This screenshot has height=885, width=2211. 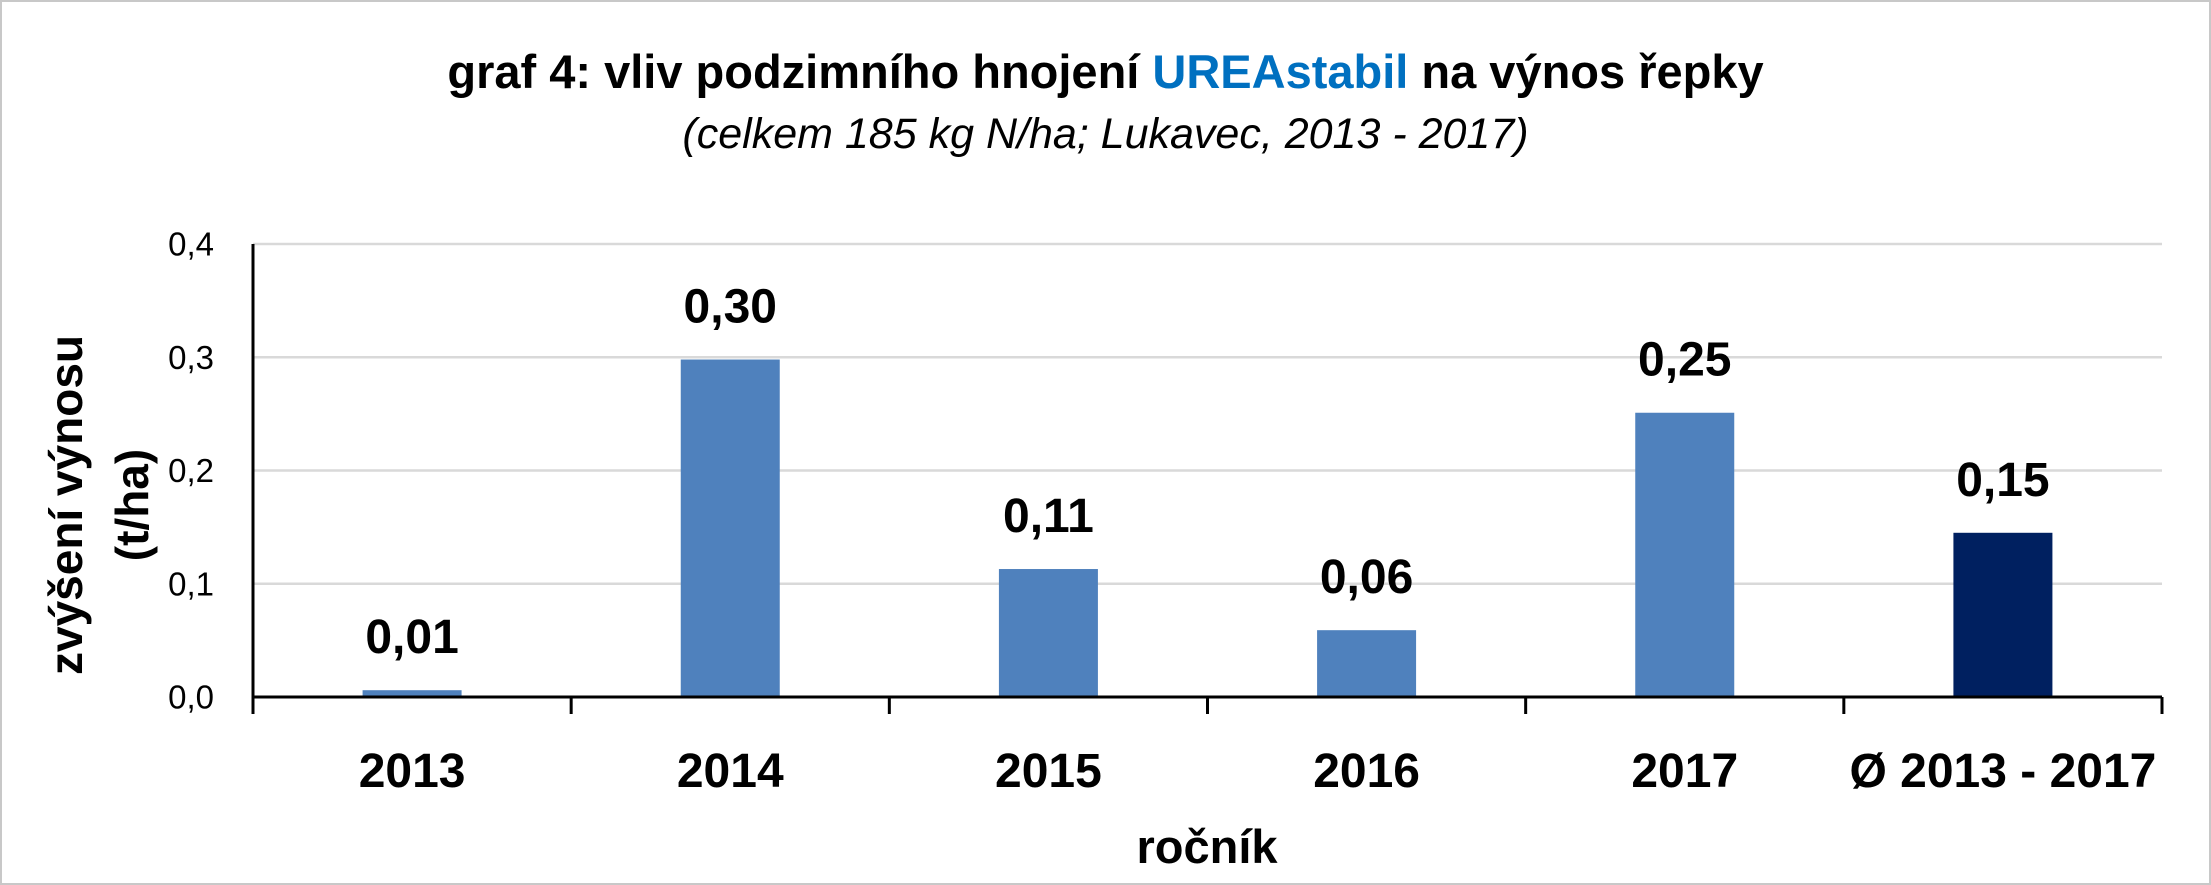 What do you see at coordinates (2002, 480) in the screenshot?
I see `data-label: 0,15` at bounding box center [2002, 480].